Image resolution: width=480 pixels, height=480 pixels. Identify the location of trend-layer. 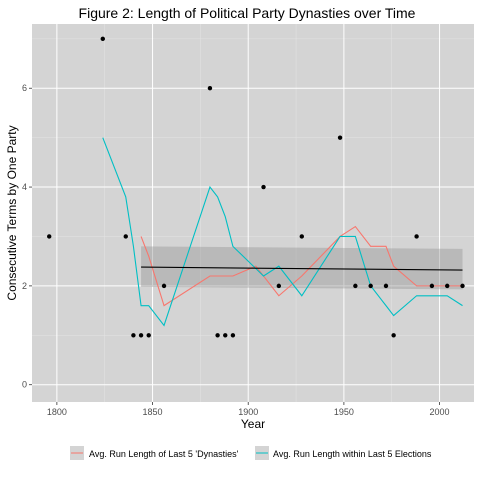
(302, 268).